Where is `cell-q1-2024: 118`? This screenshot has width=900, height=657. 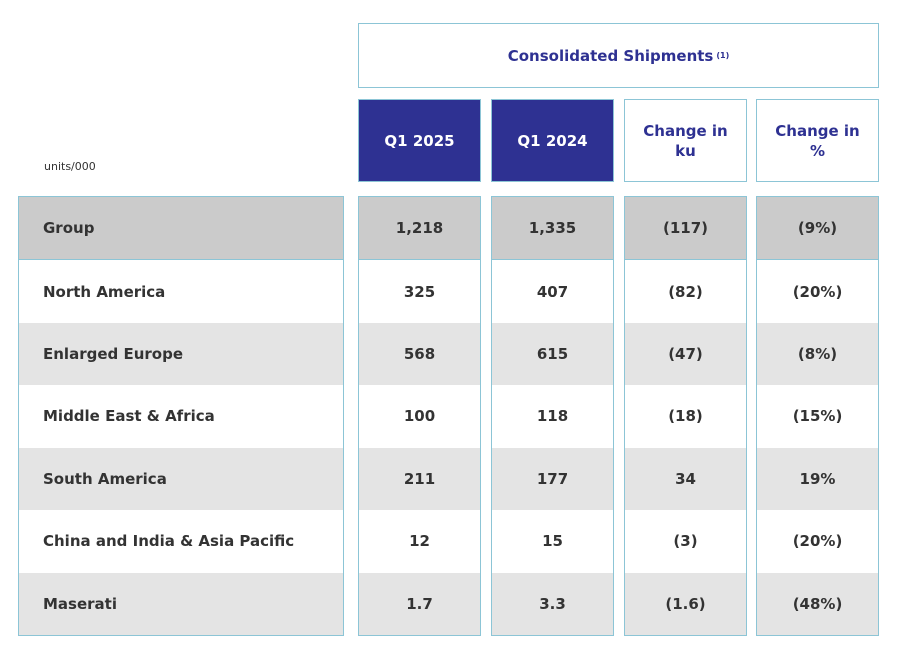 cell-q1-2024: 118 is located at coordinates (552, 416).